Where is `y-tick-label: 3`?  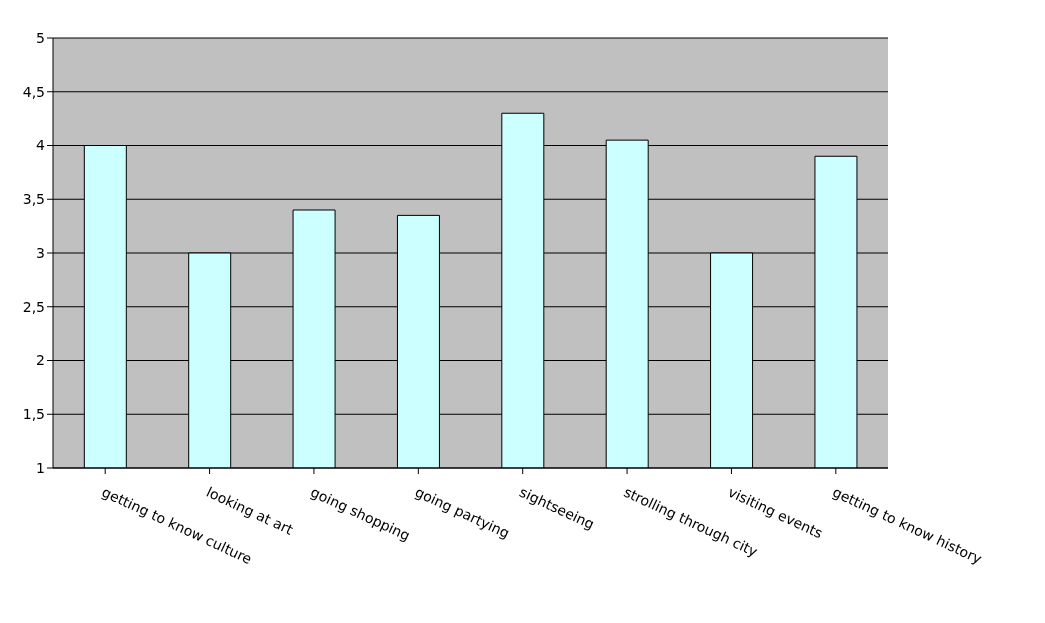
y-tick-label: 3 is located at coordinates (40, 252).